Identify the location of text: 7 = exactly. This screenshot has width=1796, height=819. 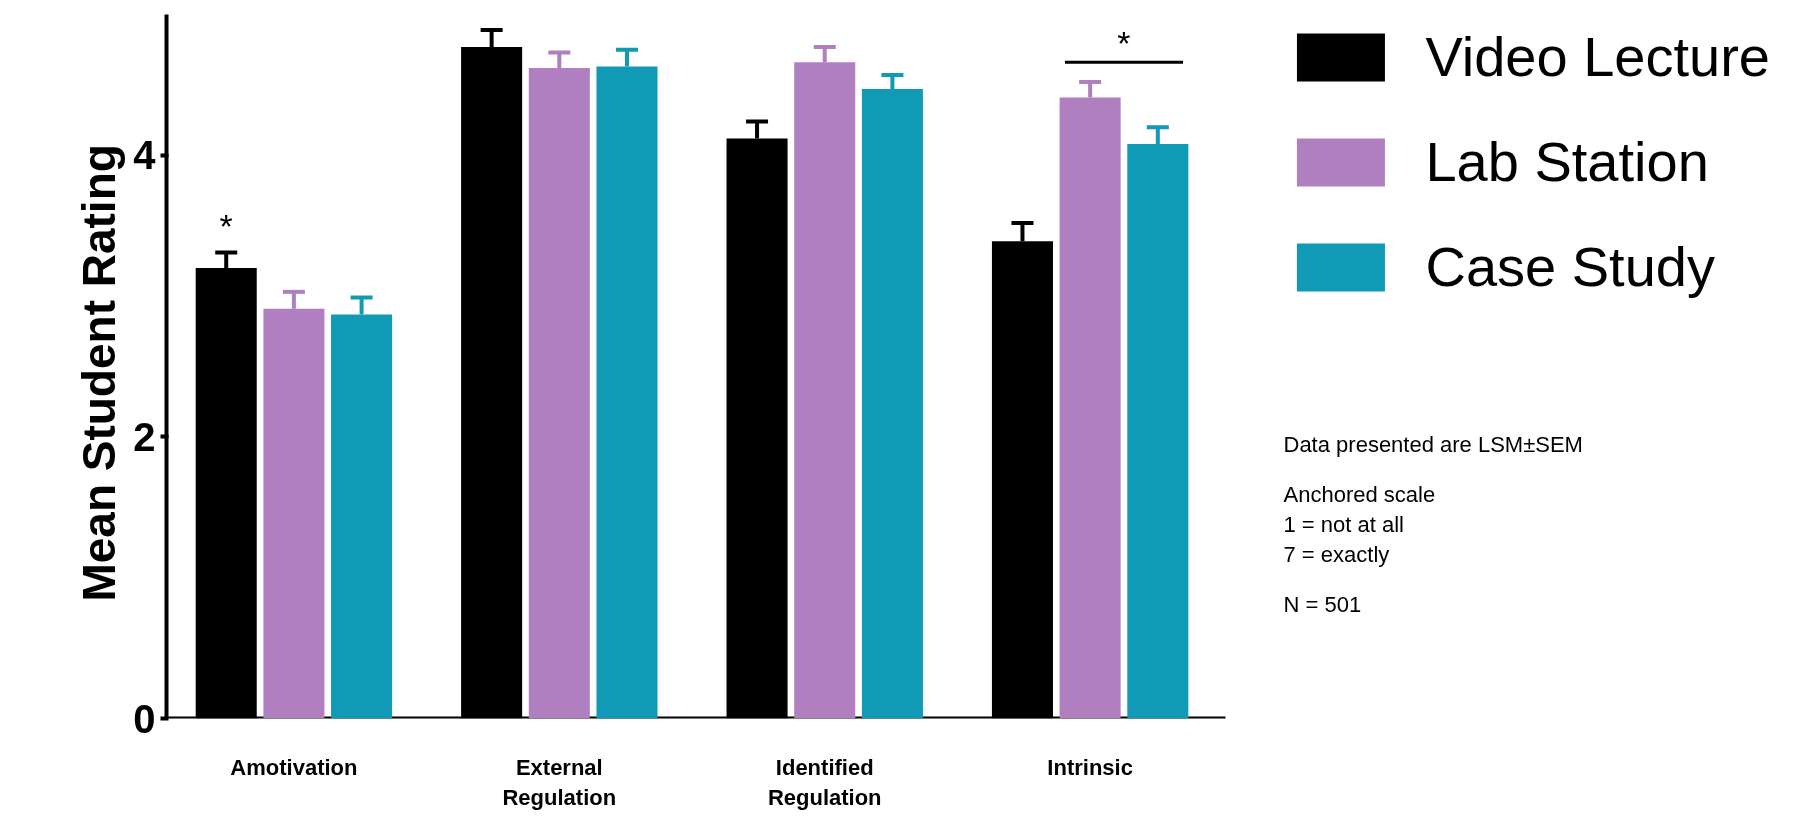
(1336, 554).